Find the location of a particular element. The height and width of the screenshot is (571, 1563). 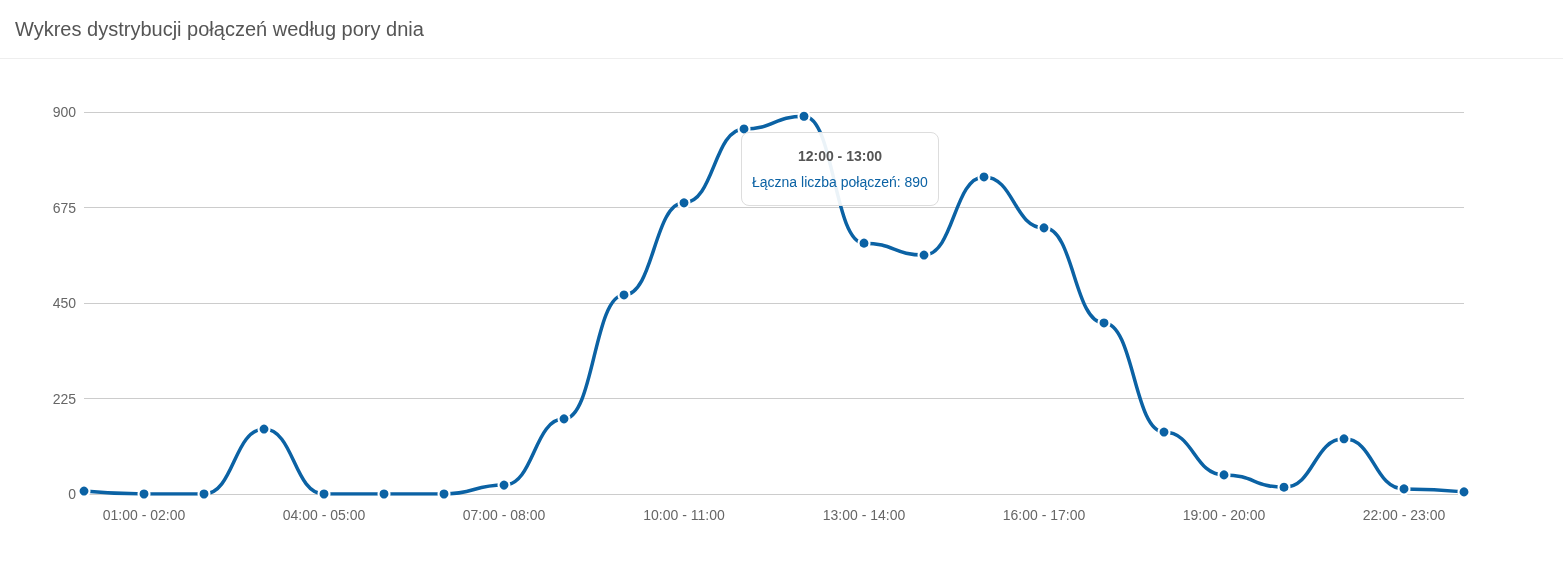

x-tick-label: 16:00 - 17:00 is located at coordinates (1044, 515).